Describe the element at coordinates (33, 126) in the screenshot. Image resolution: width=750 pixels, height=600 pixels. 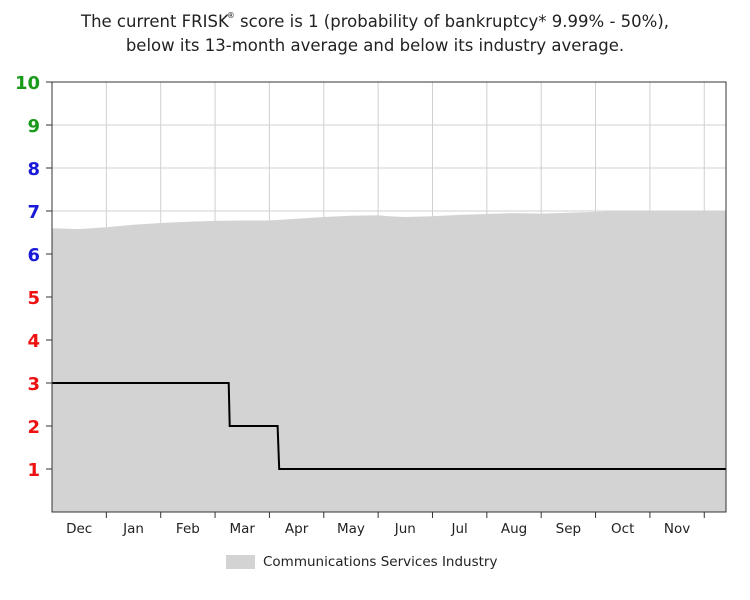
I see `y-tick-label: 9` at that location.